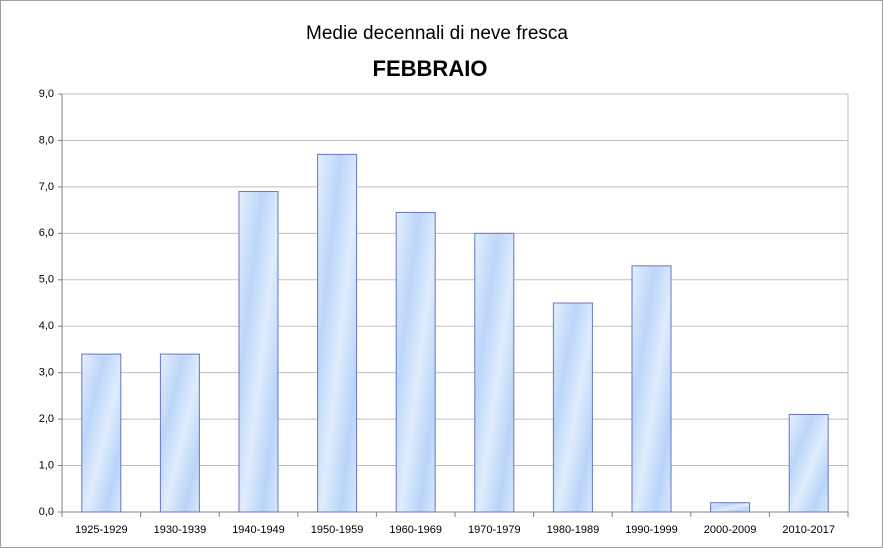 The width and height of the screenshot is (883, 548). Describe the element at coordinates (180, 530) in the screenshot. I see `x-tick-label: 1930-1939` at that location.